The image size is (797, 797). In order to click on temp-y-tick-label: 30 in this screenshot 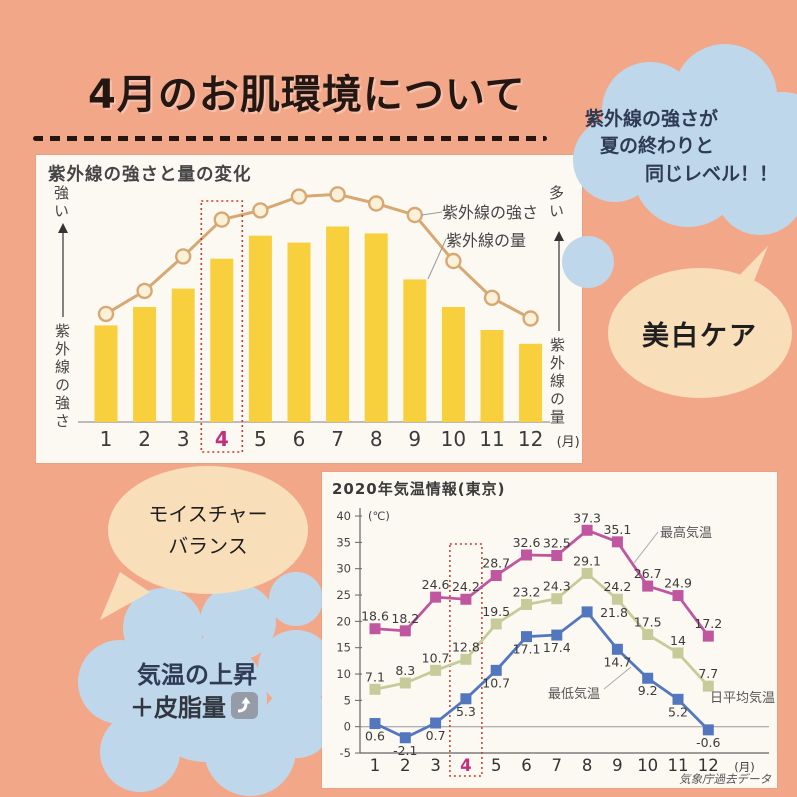, I will do `click(343, 569)`.